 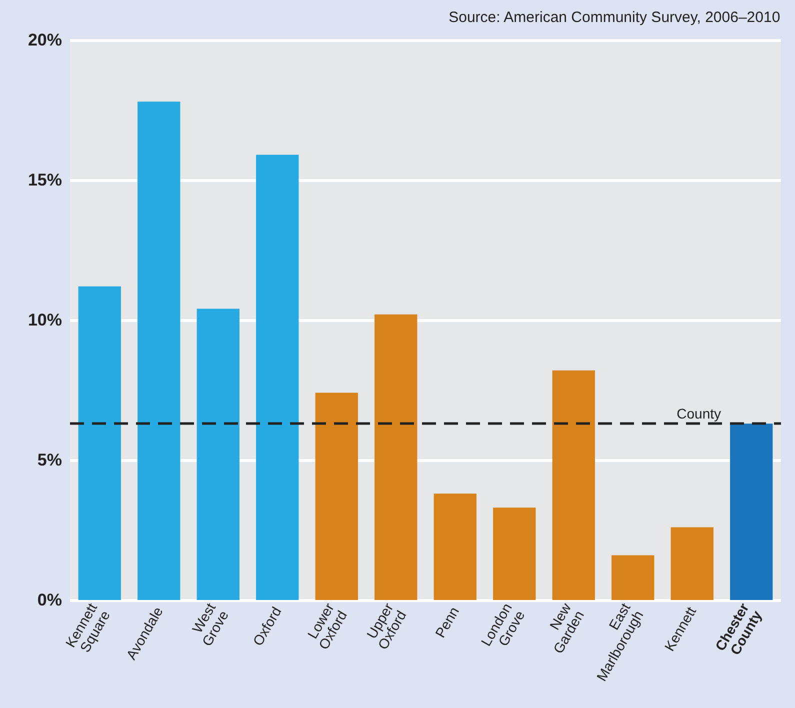 I want to click on ref-line-label: County, so click(x=698, y=414).